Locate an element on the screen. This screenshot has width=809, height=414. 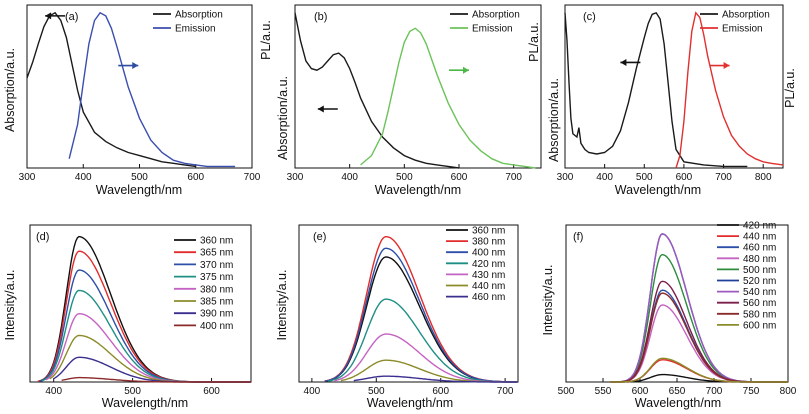
panel-c-plot: 300 400 500 600 700 800 Absorption Emission is located at coordinates (670, 93).